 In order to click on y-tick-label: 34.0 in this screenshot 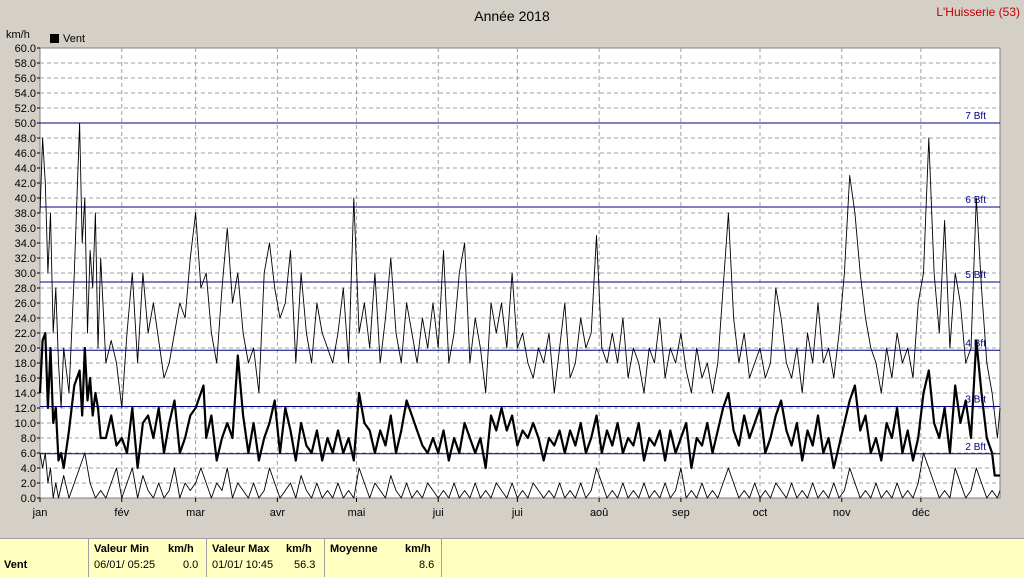, I will do `click(25, 244)`.